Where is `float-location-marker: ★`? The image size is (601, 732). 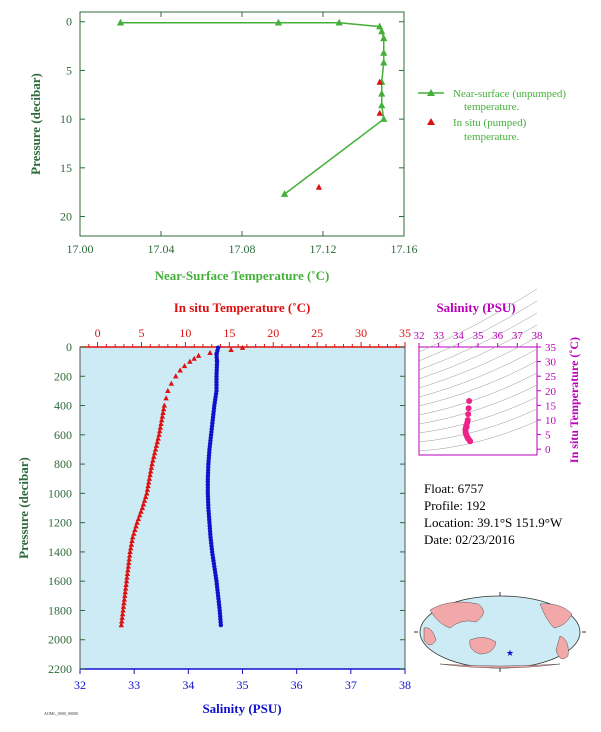 float-location-marker: ★ is located at coordinates (510, 653).